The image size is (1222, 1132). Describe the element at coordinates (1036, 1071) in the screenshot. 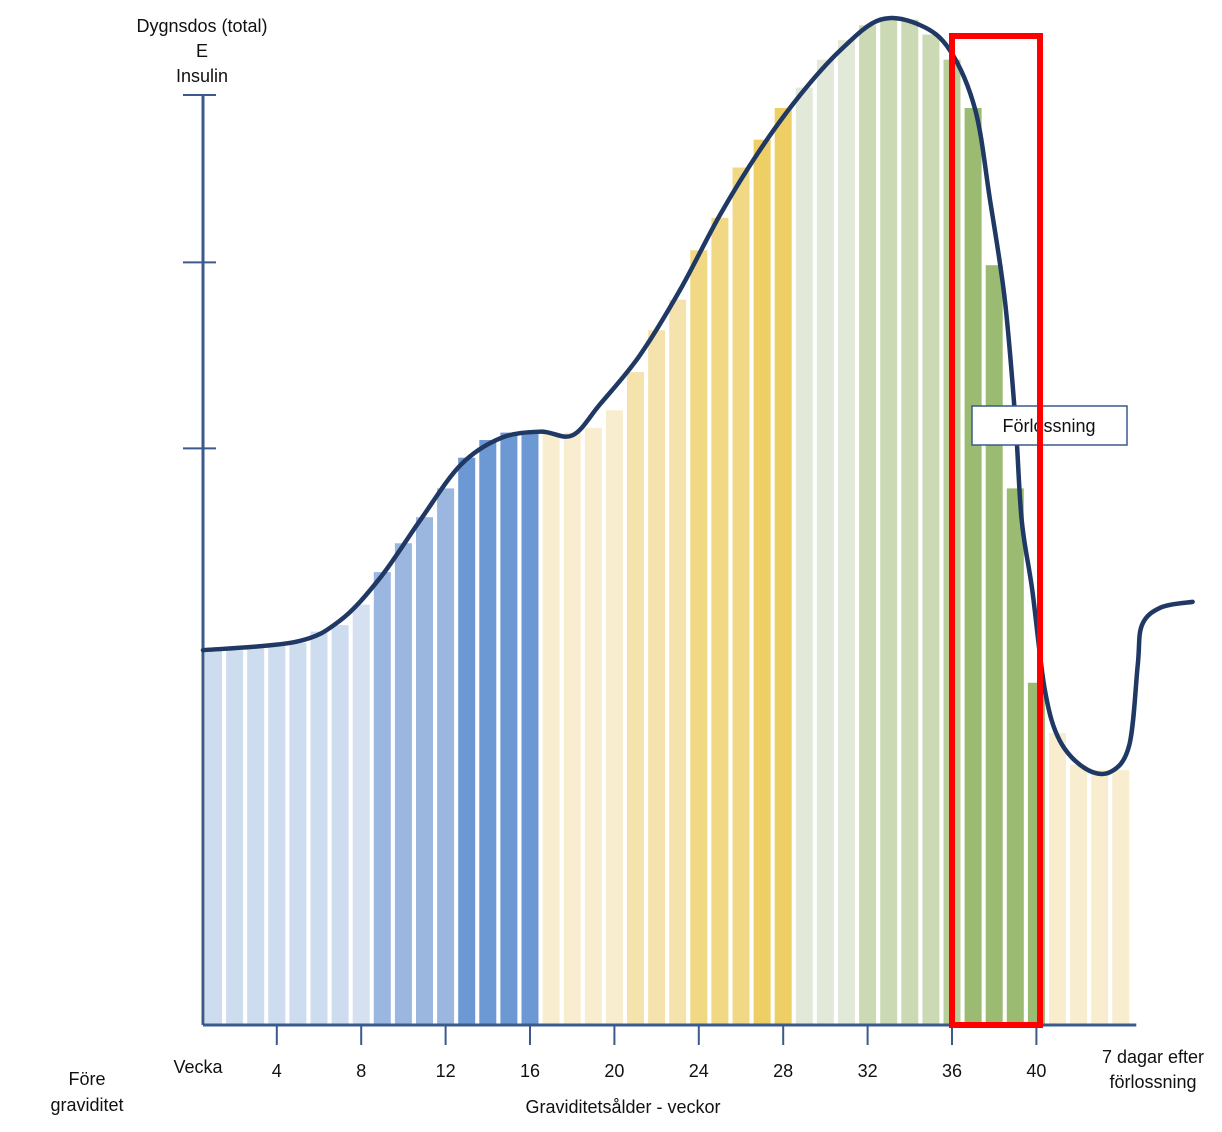

I see `x-tick-label: 40` at that location.